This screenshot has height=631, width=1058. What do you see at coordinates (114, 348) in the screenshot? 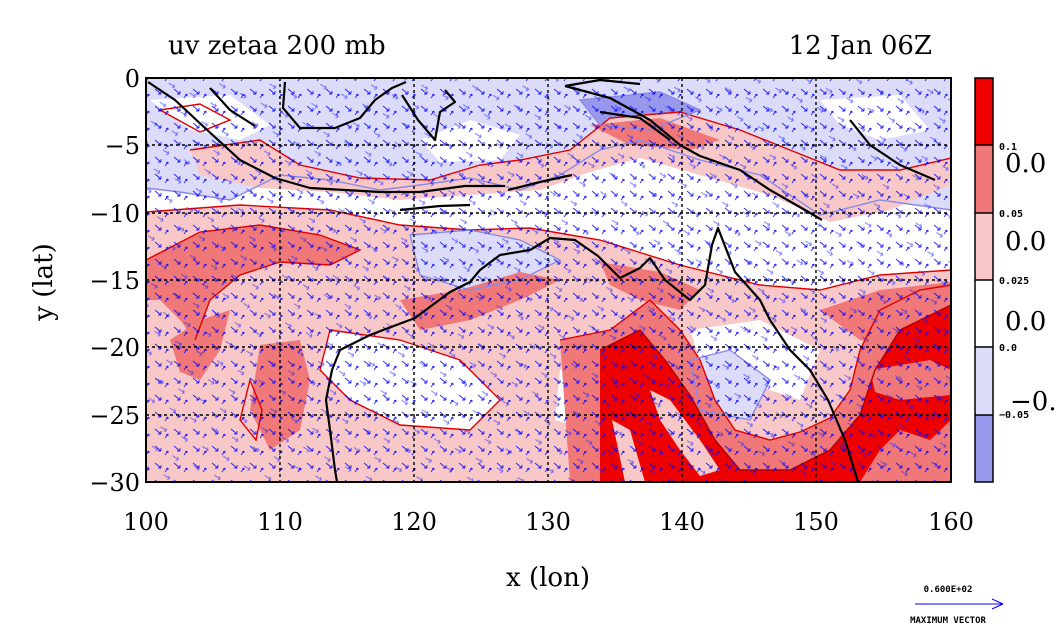
I see `y-tick-label-4: −20` at bounding box center [114, 348].